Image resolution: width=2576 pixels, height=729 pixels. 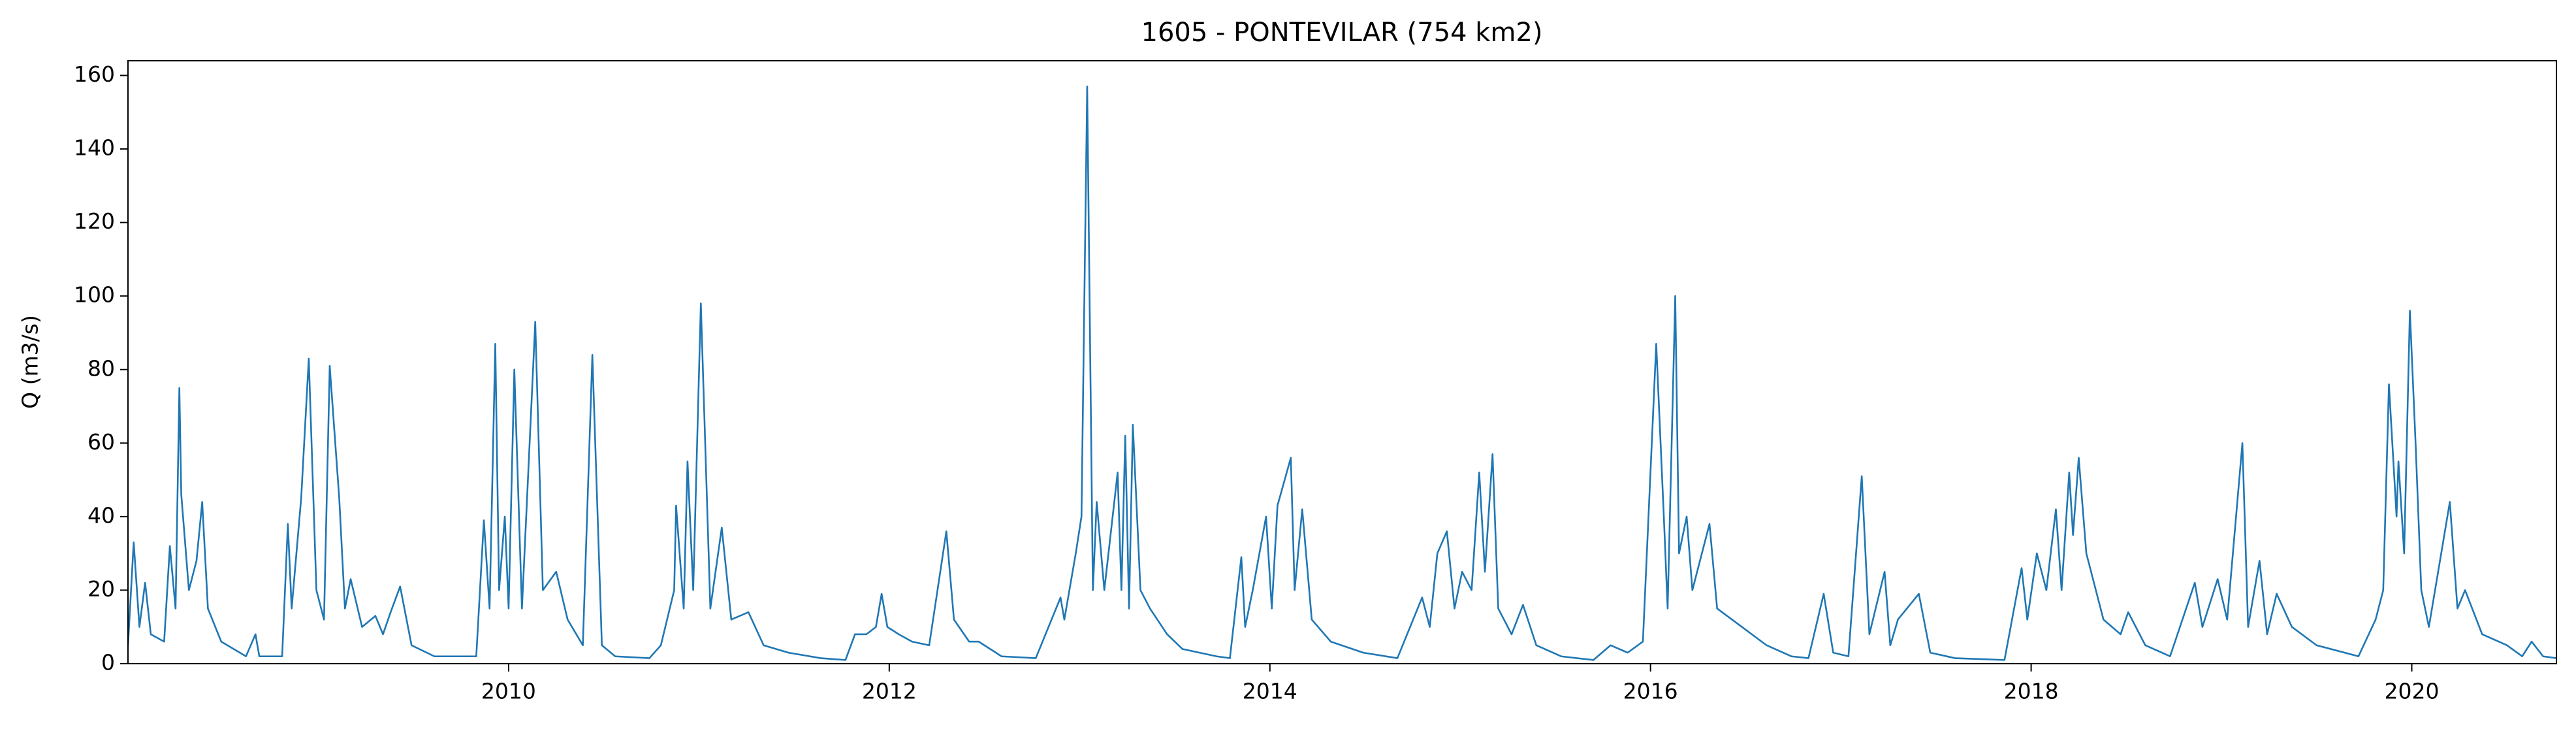 I want to click on x-tick-label: 2014, so click(x=1270, y=691).